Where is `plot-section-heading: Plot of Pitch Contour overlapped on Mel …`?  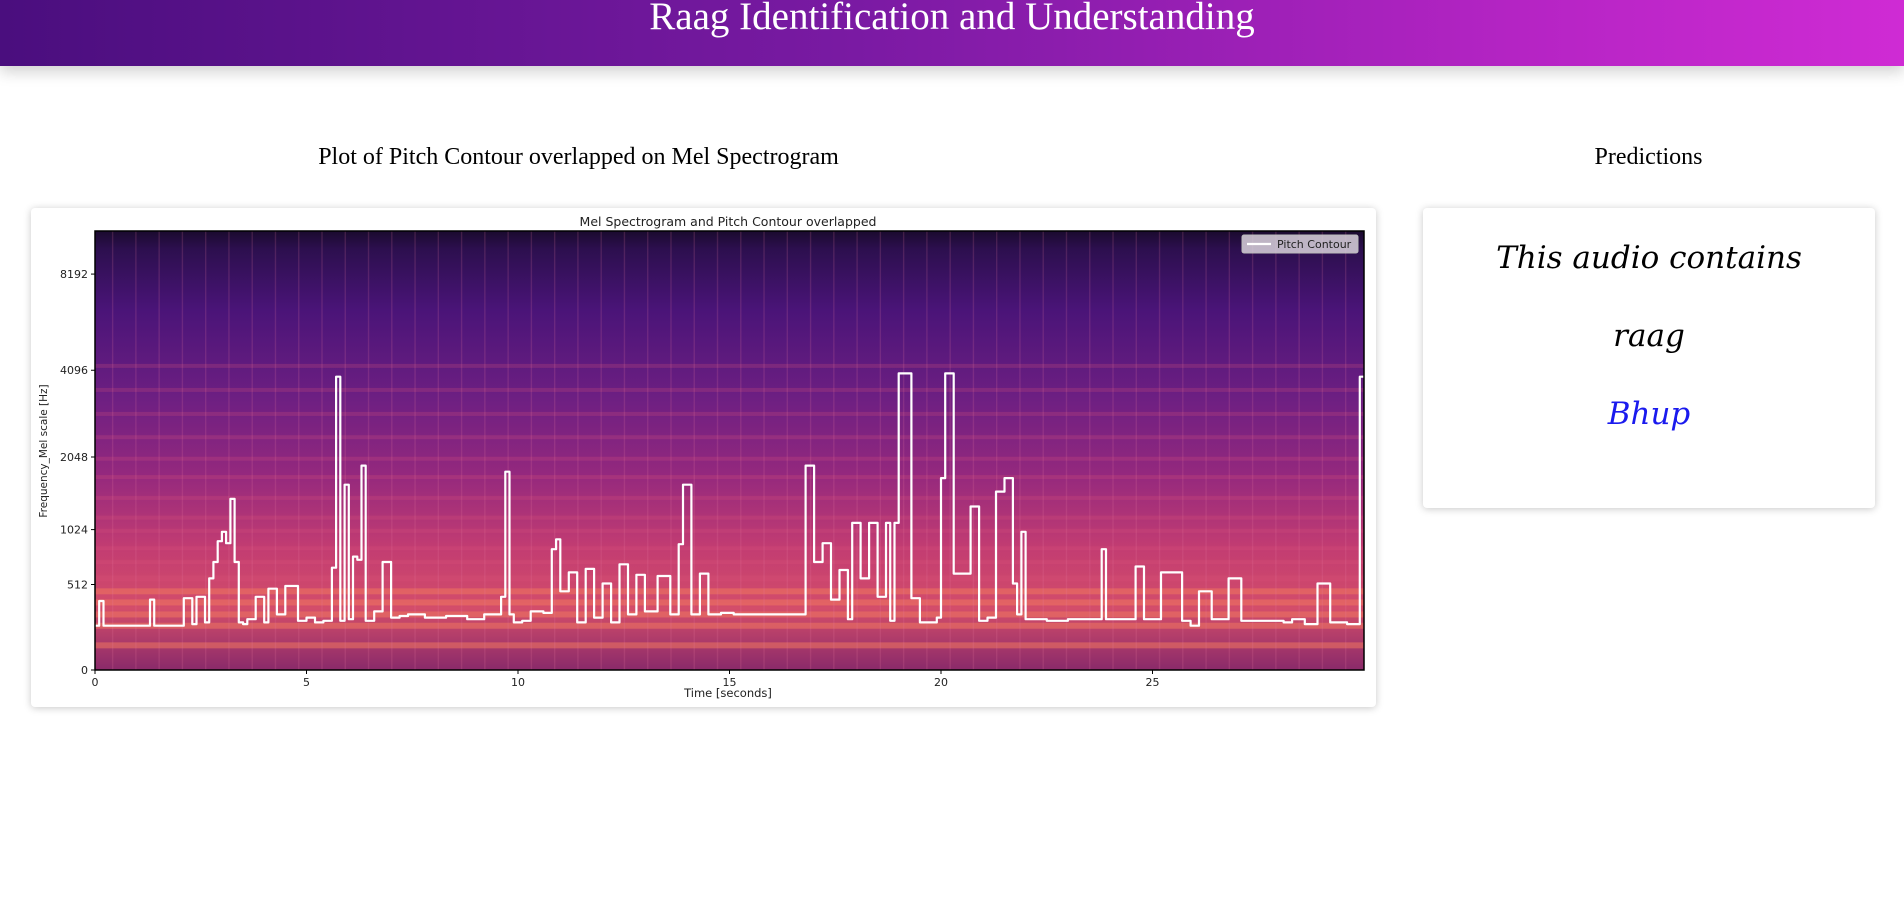
plot-section-heading: Plot of Pitch Contour overlapped on Mel … is located at coordinates (578, 157).